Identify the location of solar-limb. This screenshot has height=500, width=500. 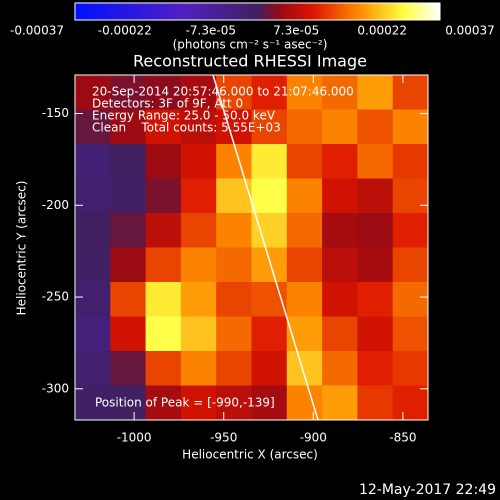
(265, 247).